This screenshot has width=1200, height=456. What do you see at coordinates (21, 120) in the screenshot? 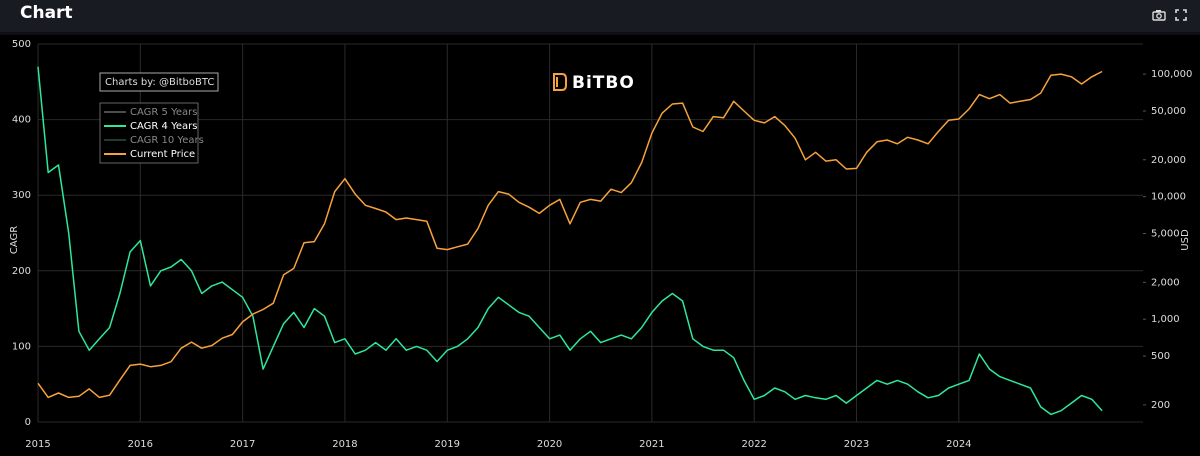
I see `y-tick-label: 400` at bounding box center [21, 120].